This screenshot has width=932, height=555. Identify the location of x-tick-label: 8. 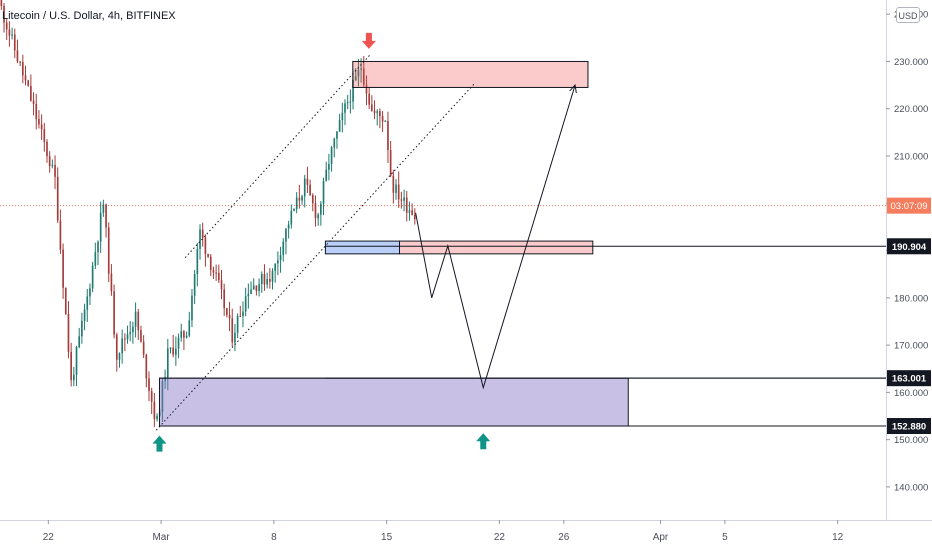
(274, 537).